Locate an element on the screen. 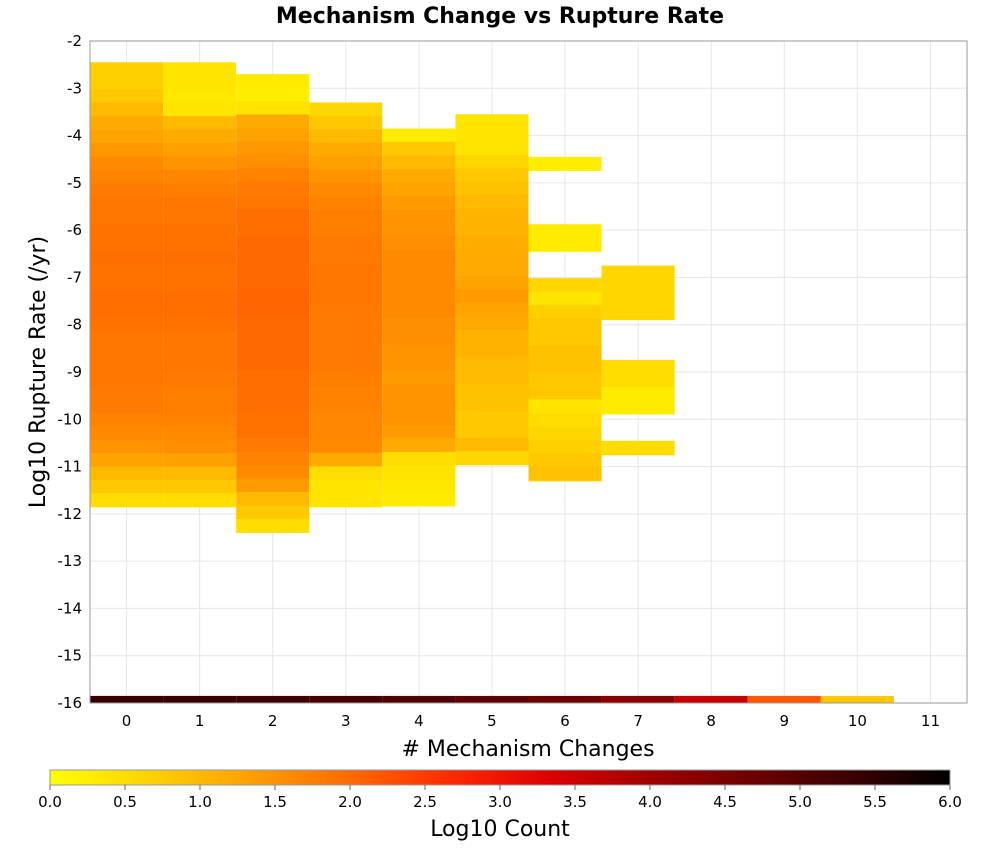 The height and width of the screenshot is (850, 1000). colorbar-tick-label: 3.0 is located at coordinates (500, 802).